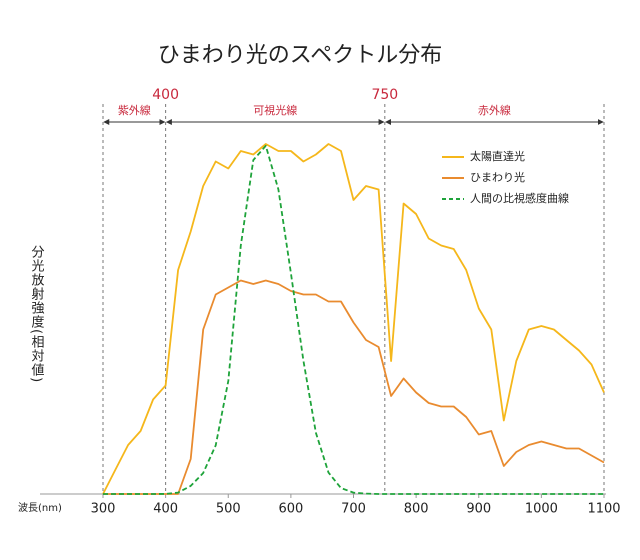 This screenshot has width=640, height=560. What do you see at coordinates (134, 110) in the screenshot?
I see `region-label: 紫外線` at bounding box center [134, 110].